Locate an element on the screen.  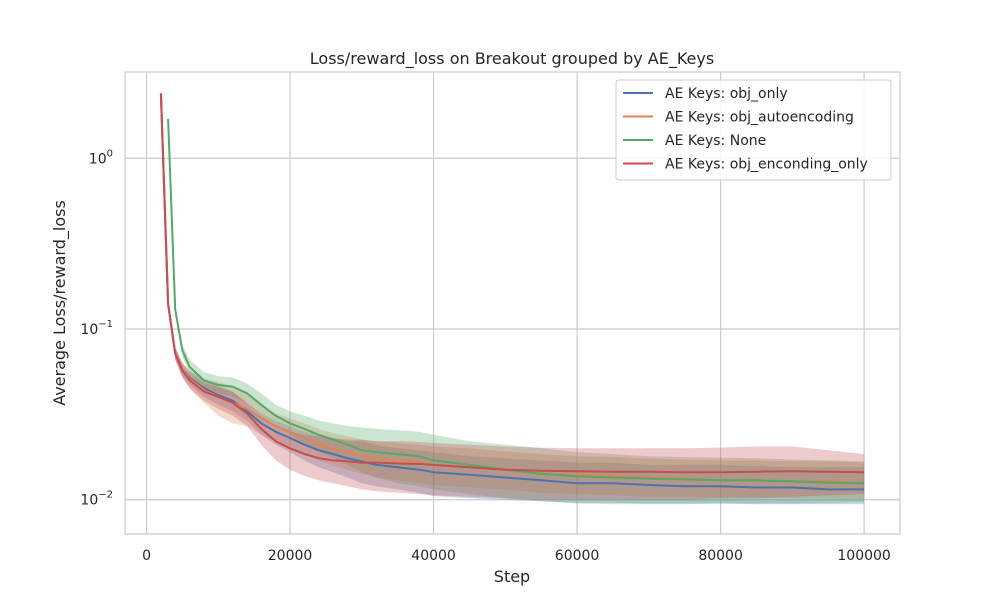
y-tick-label: 10⁰ is located at coordinates (101, 157).